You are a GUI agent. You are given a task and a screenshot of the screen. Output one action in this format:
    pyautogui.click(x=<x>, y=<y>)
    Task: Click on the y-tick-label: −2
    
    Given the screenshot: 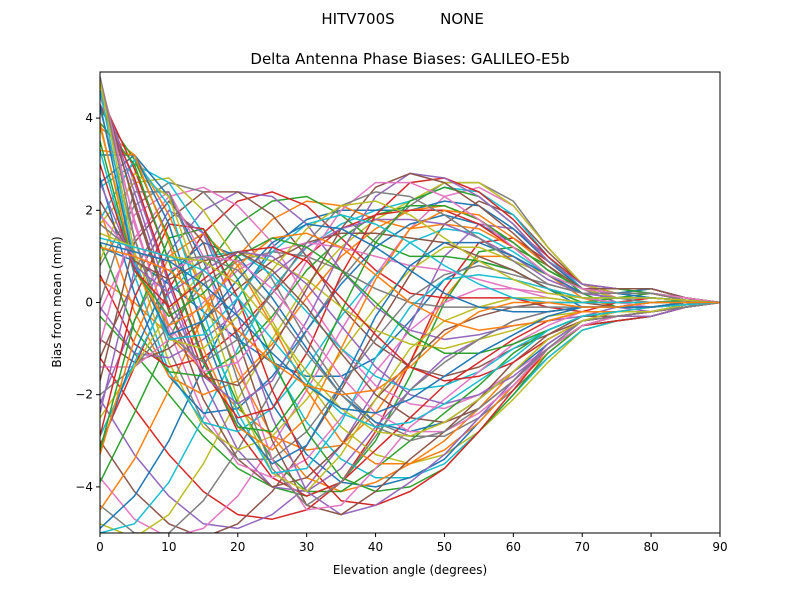 What is the action you would take?
    pyautogui.click(x=84, y=395)
    